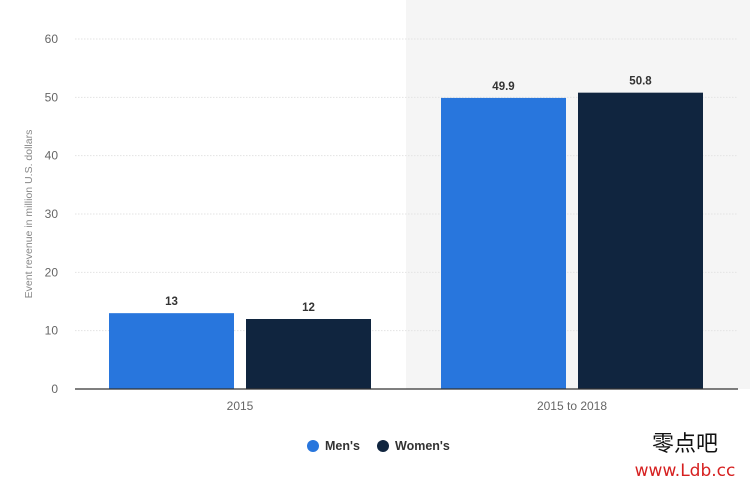  Describe the element at coordinates (52, 331) in the screenshot. I see `y-tick-label: 10` at that location.